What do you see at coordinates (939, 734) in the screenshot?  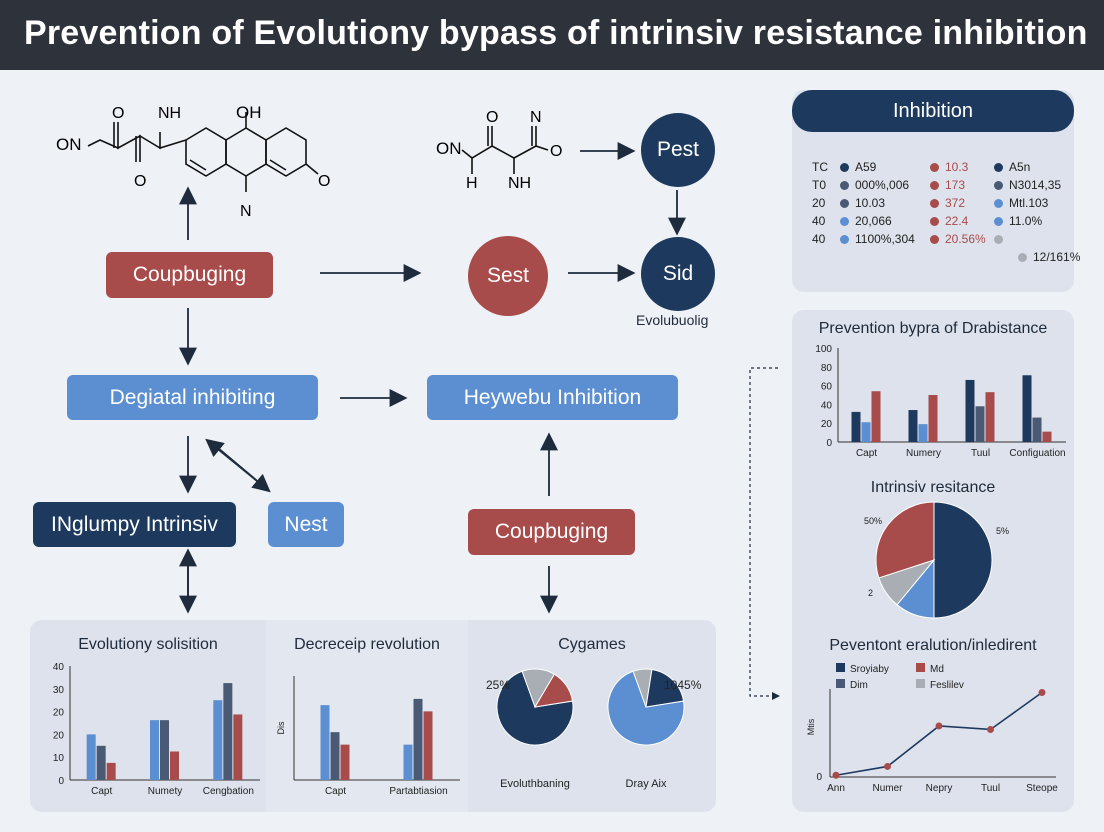 I see `line-series` at bounding box center [939, 734].